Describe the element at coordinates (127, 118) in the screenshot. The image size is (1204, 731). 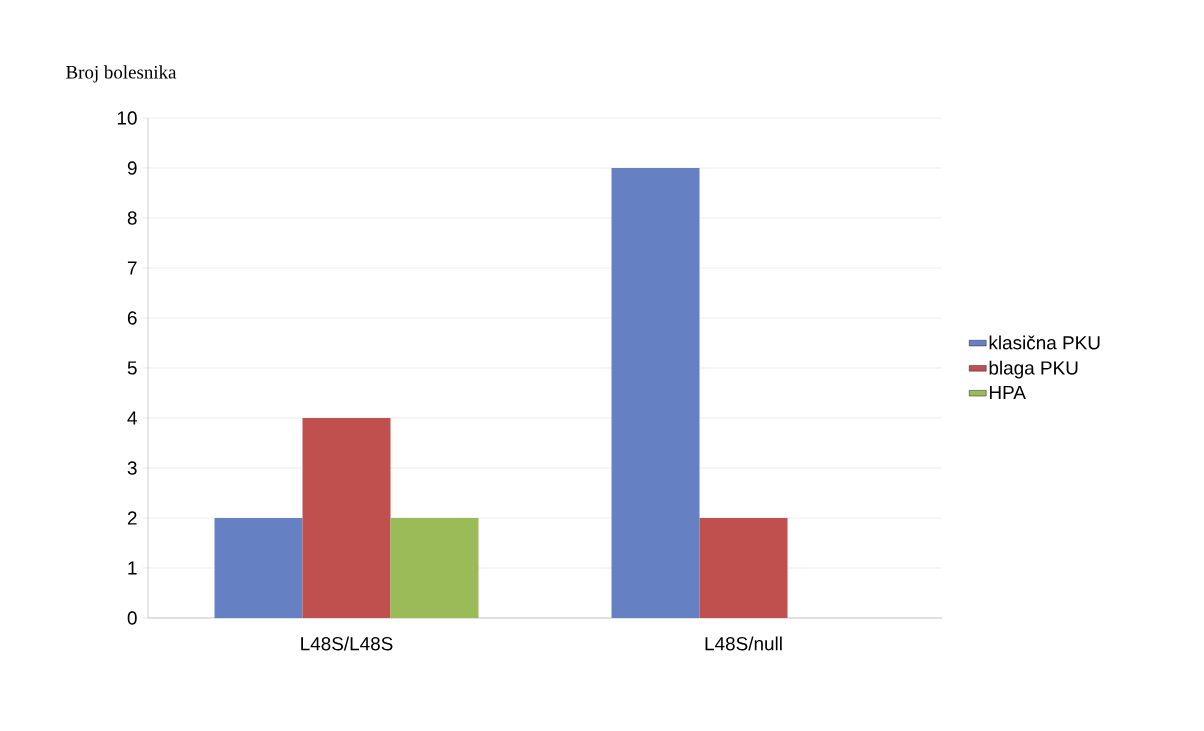
I see `y-tick-label: 10` at that location.